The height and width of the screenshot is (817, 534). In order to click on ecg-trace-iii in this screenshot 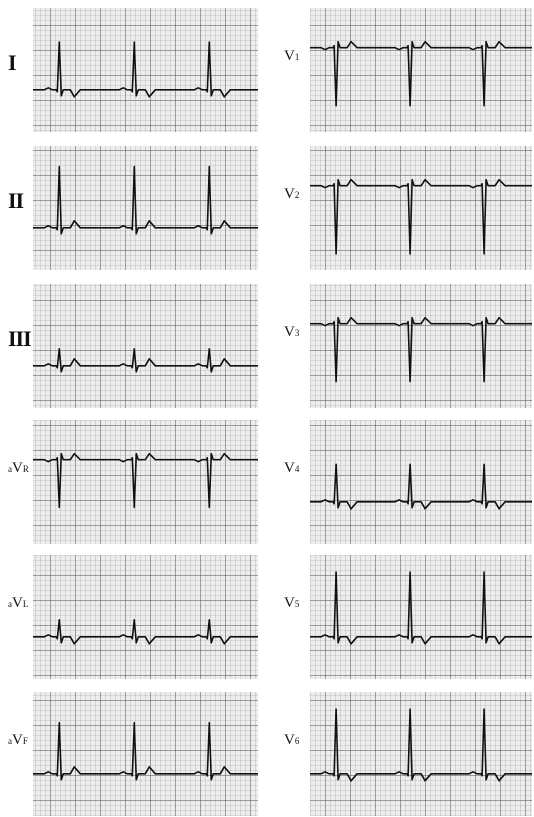, I will do `click(145, 360)`.